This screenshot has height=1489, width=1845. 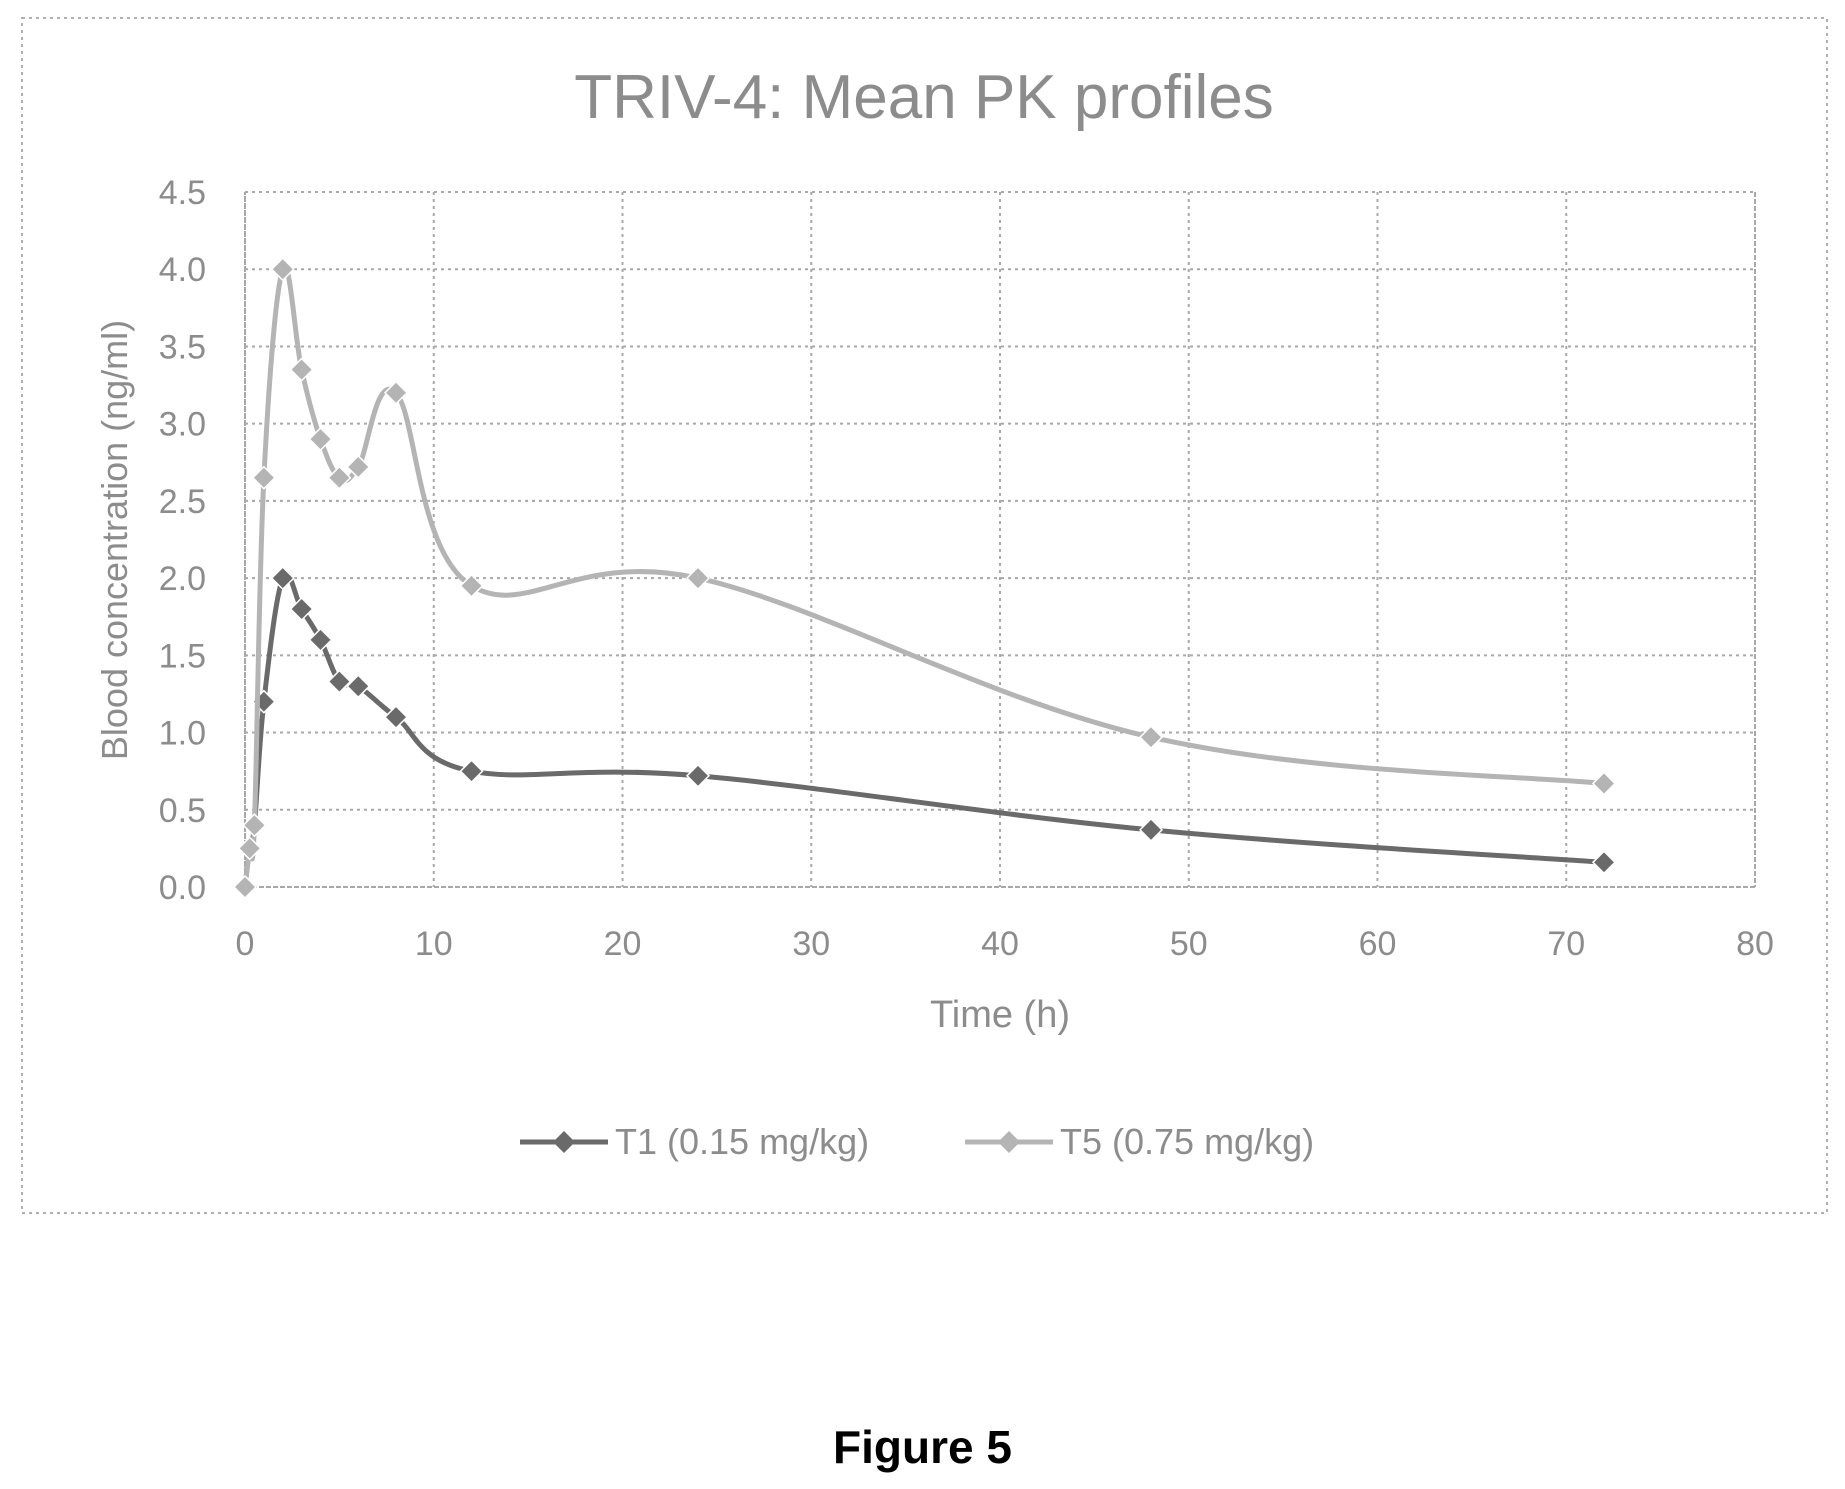 I want to click on x-tick-label: 50, so click(x=1189, y=944).